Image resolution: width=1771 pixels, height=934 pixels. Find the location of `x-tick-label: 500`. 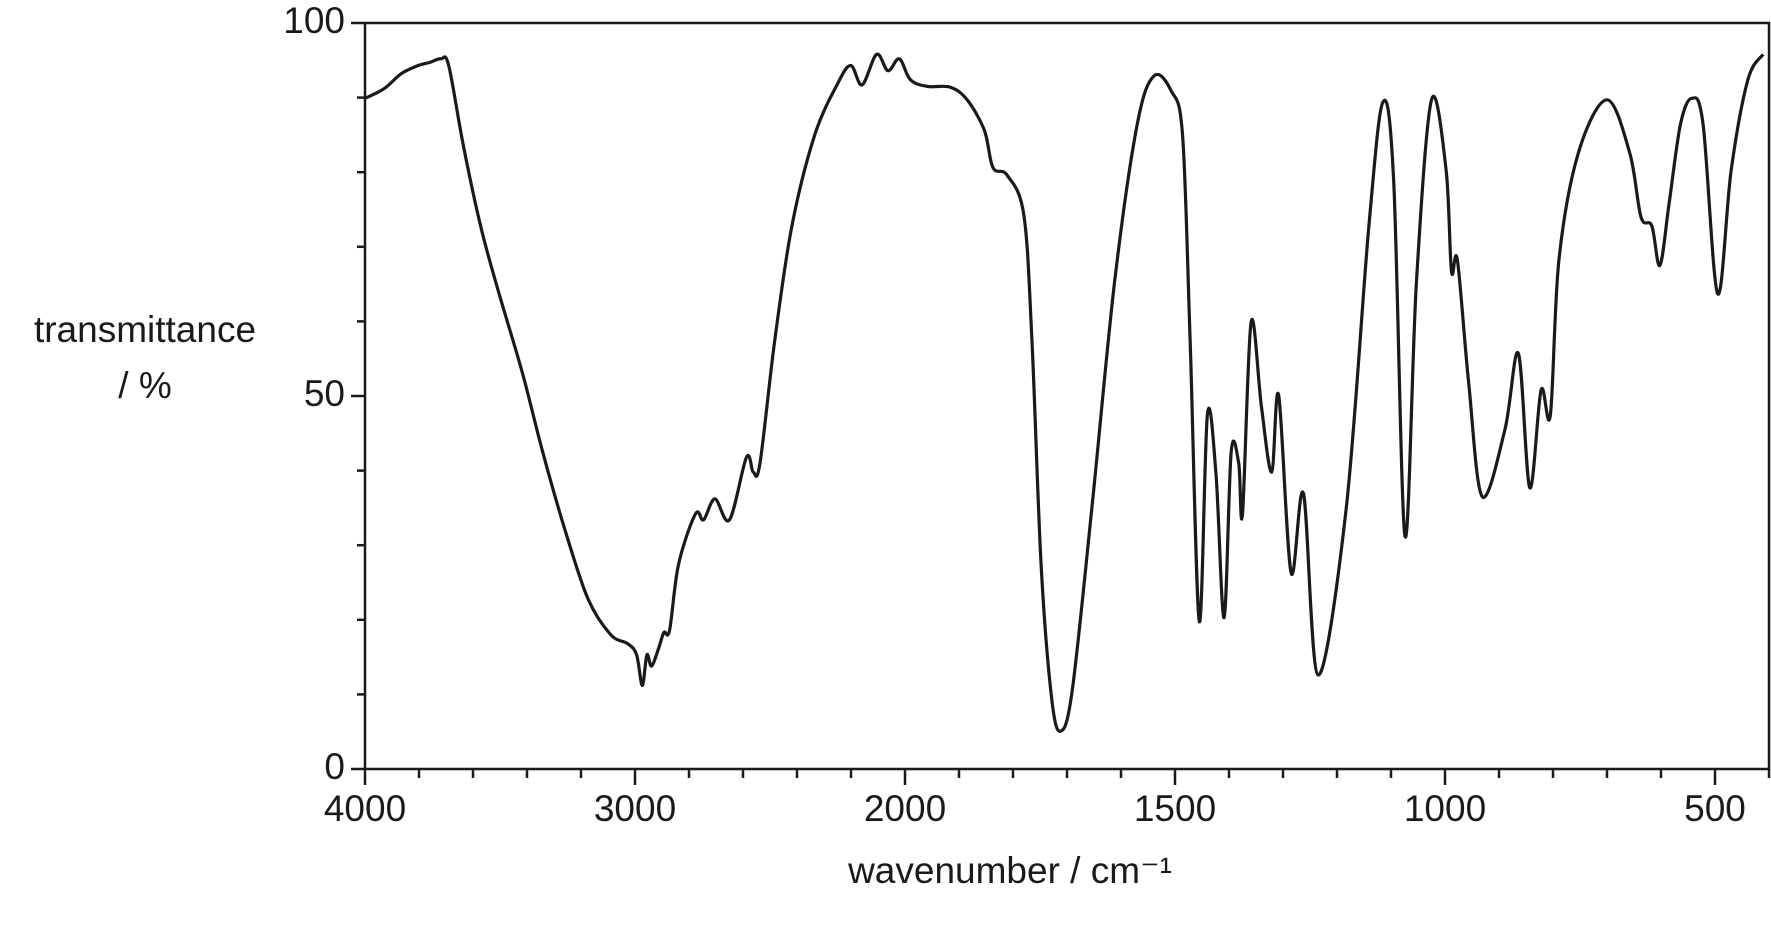

x-tick-label: 500 is located at coordinates (1715, 808).